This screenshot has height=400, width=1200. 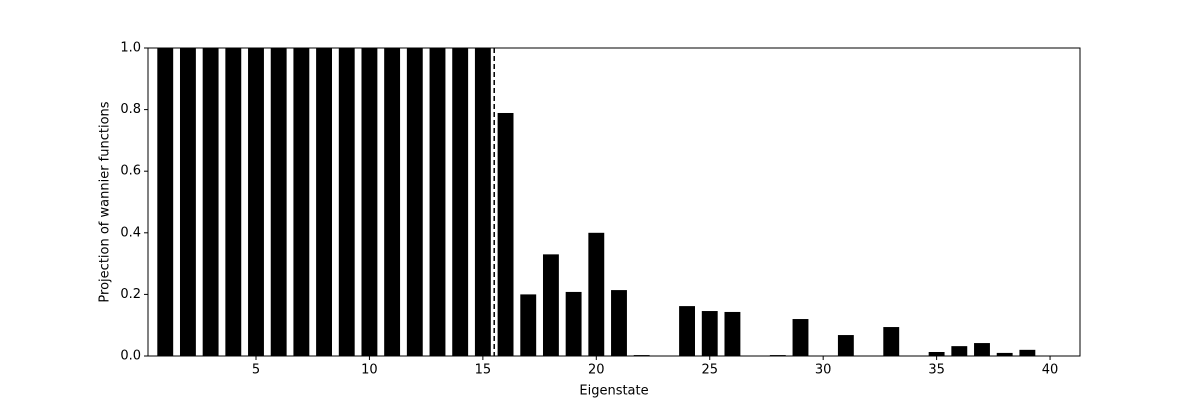 What do you see at coordinates (823, 370) in the screenshot?
I see `x-tick-label: 30` at bounding box center [823, 370].